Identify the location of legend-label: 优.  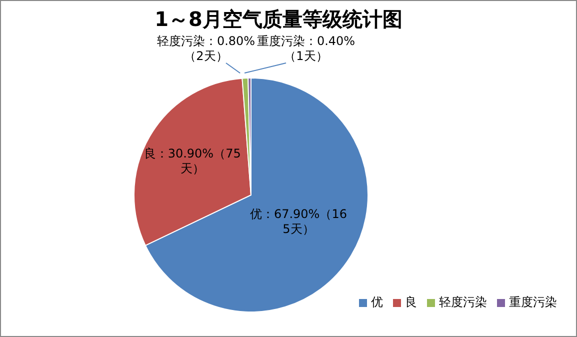
(377, 302).